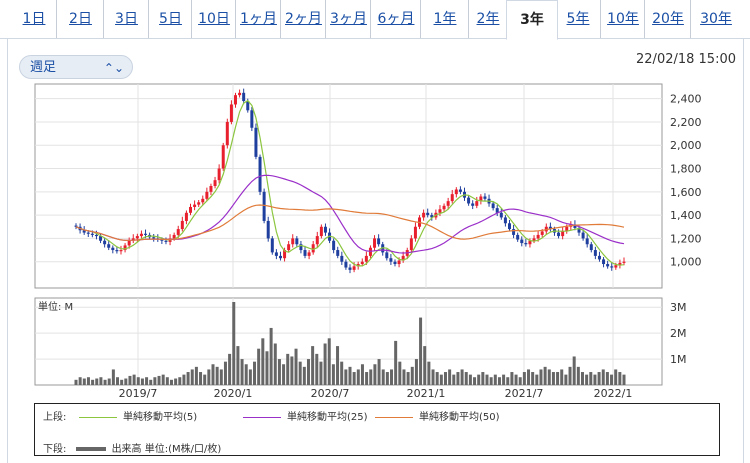 The image size is (750, 463). Describe the element at coordinates (487, 19) in the screenshot. I see `tab-2年: 2年` at that location.